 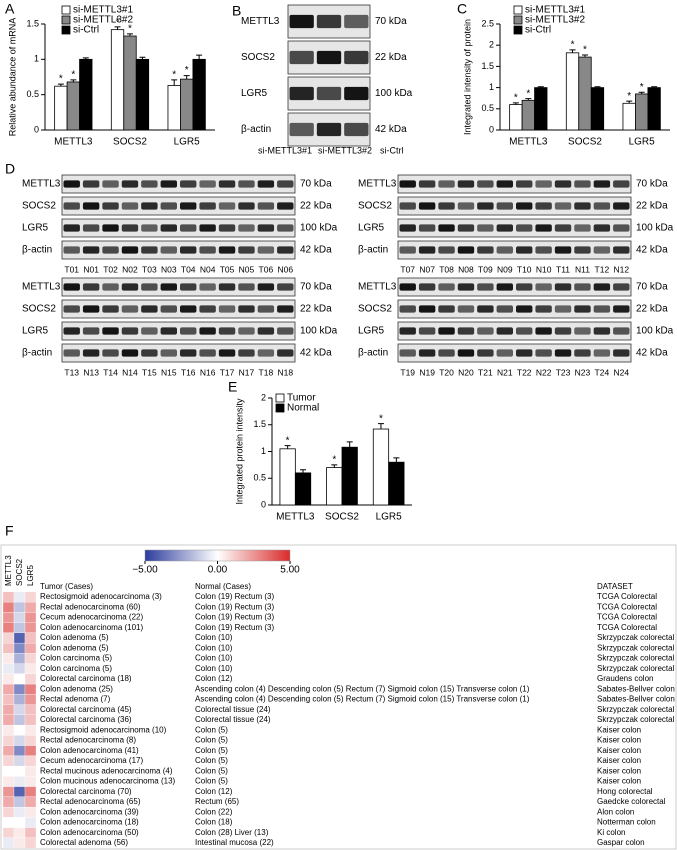 I want to click on lane-label: T07, so click(x=407, y=269).